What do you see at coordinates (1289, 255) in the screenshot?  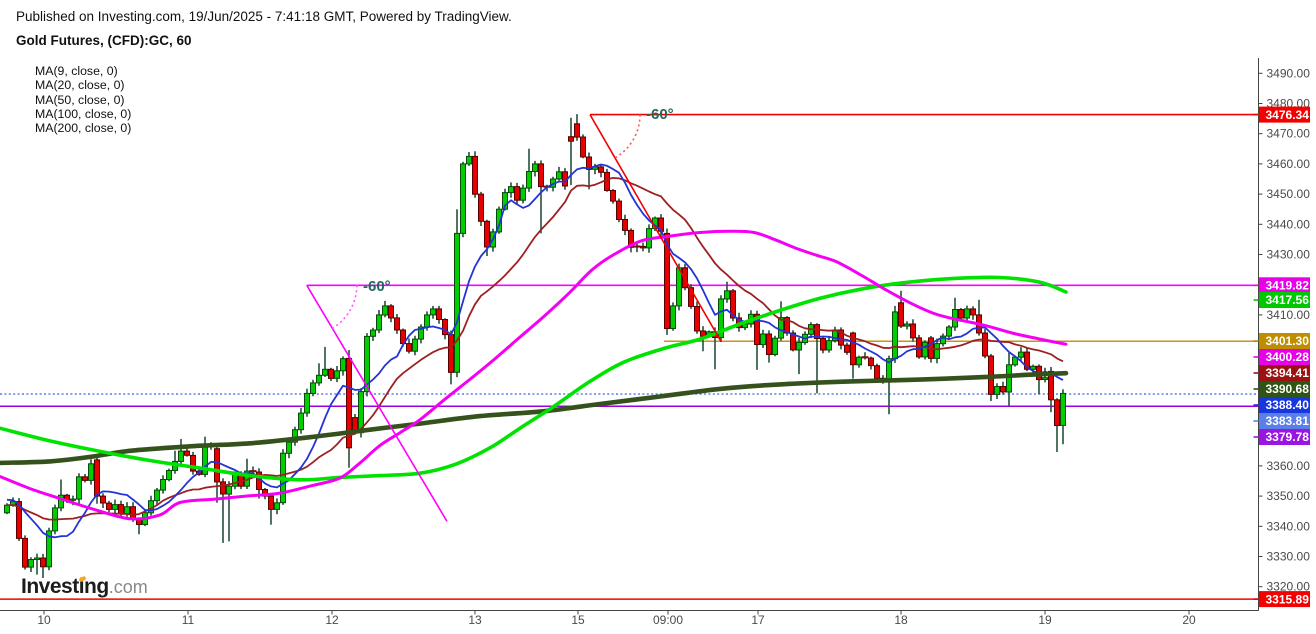 I see `svg-text: 3430.00` at bounding box center [1289, 255].